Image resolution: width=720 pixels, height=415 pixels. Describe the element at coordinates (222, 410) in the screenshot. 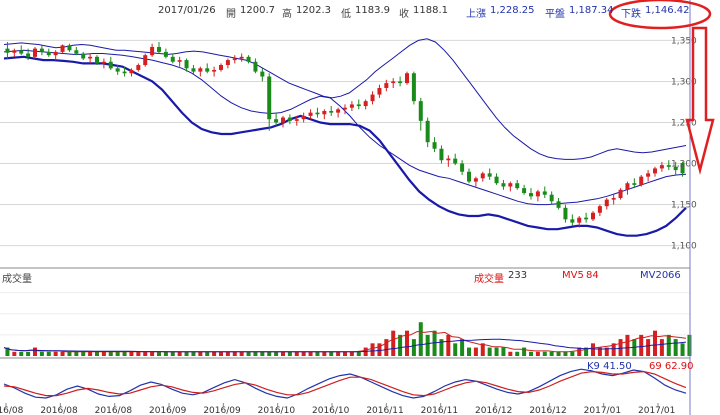

I see `x-tick-label: 2016/09` at that location.